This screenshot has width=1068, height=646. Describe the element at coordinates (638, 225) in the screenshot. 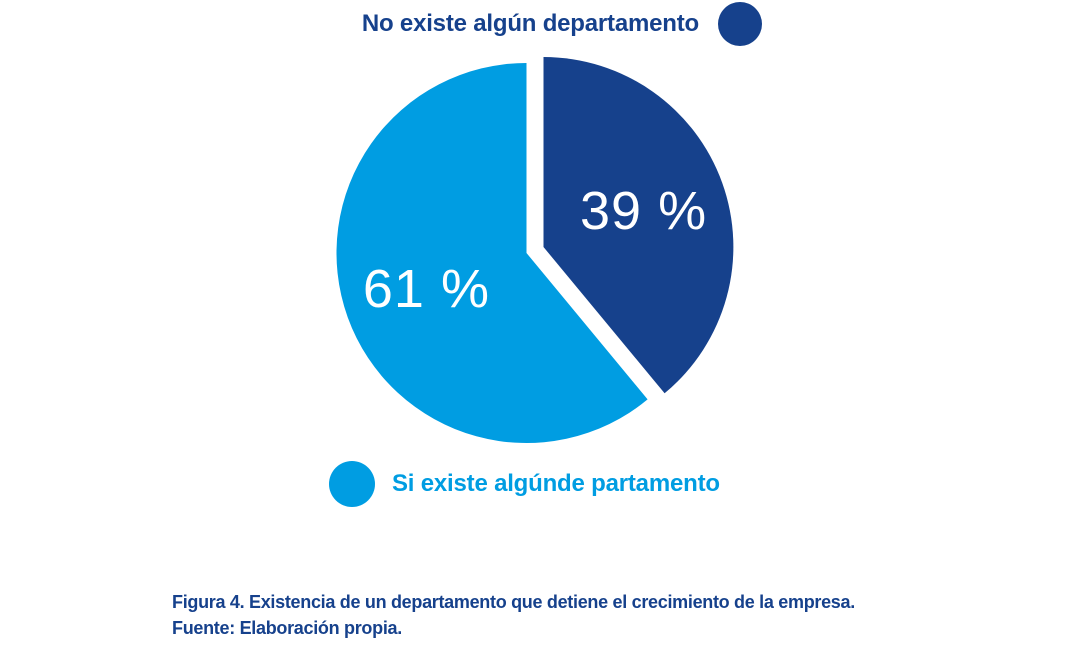

I see `pie-slice-no-existe` at that location.